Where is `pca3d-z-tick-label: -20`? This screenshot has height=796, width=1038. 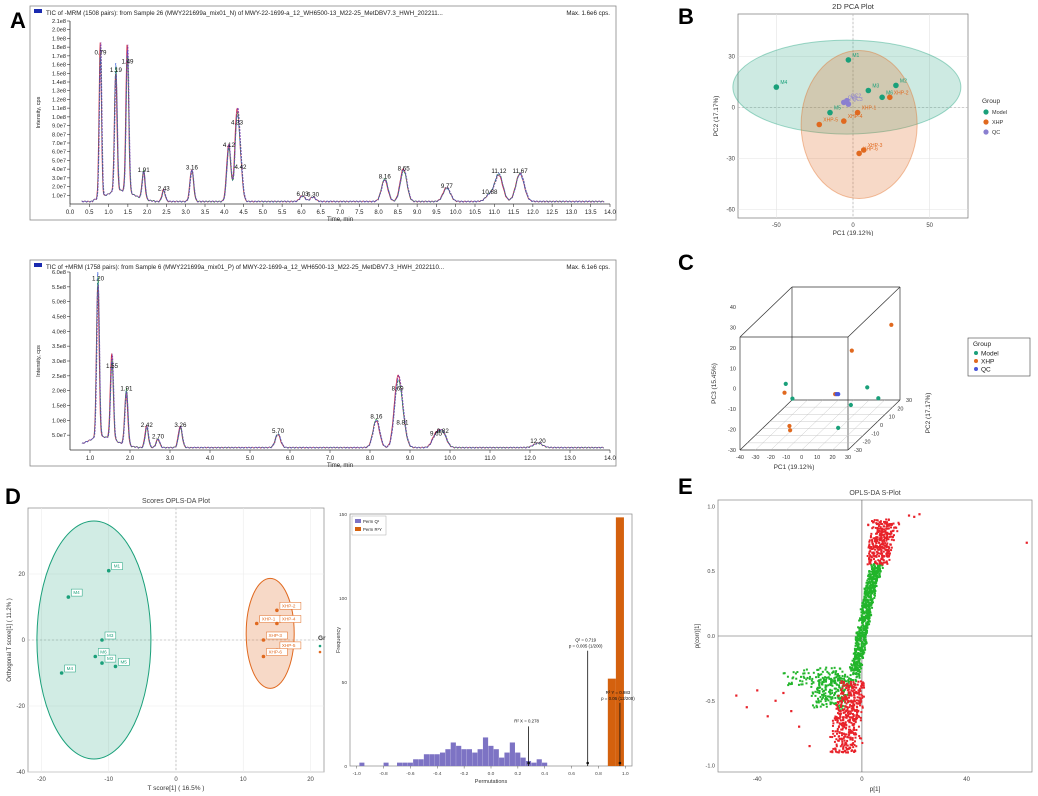
pca3d-z-tick-label: -20 is located at coordinates (732, 431).